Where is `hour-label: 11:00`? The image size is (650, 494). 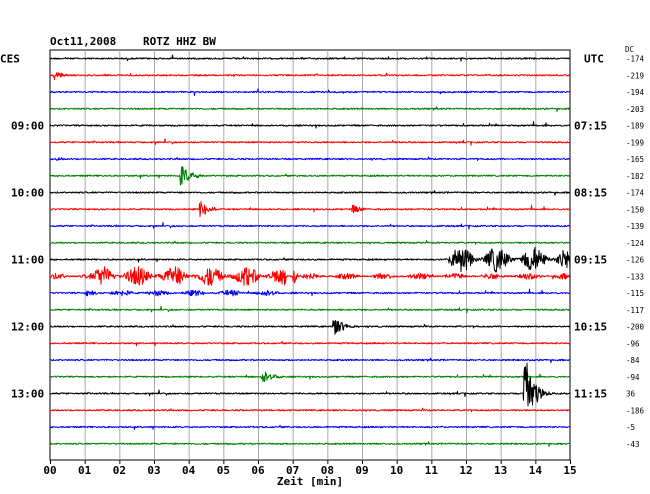 hour-label: 11:00 is located at coordinates (27, 260).